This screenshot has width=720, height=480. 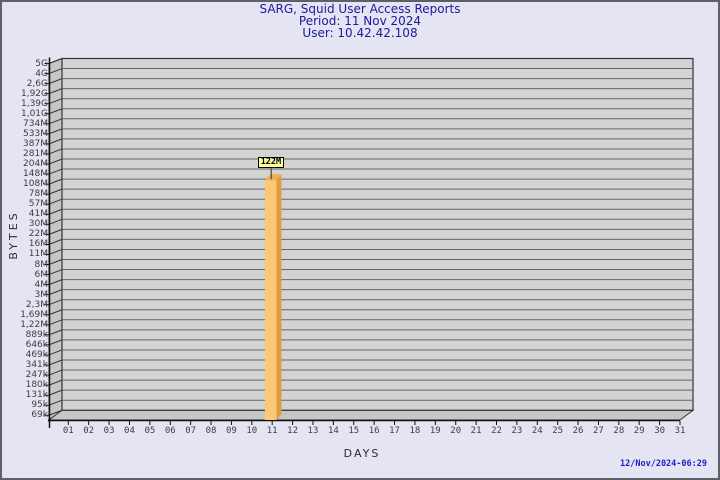 What do you see at coordinates (36, 395) in the screenshot?
I see `y-tick-label: 131k` at bounding box center [36, 395].